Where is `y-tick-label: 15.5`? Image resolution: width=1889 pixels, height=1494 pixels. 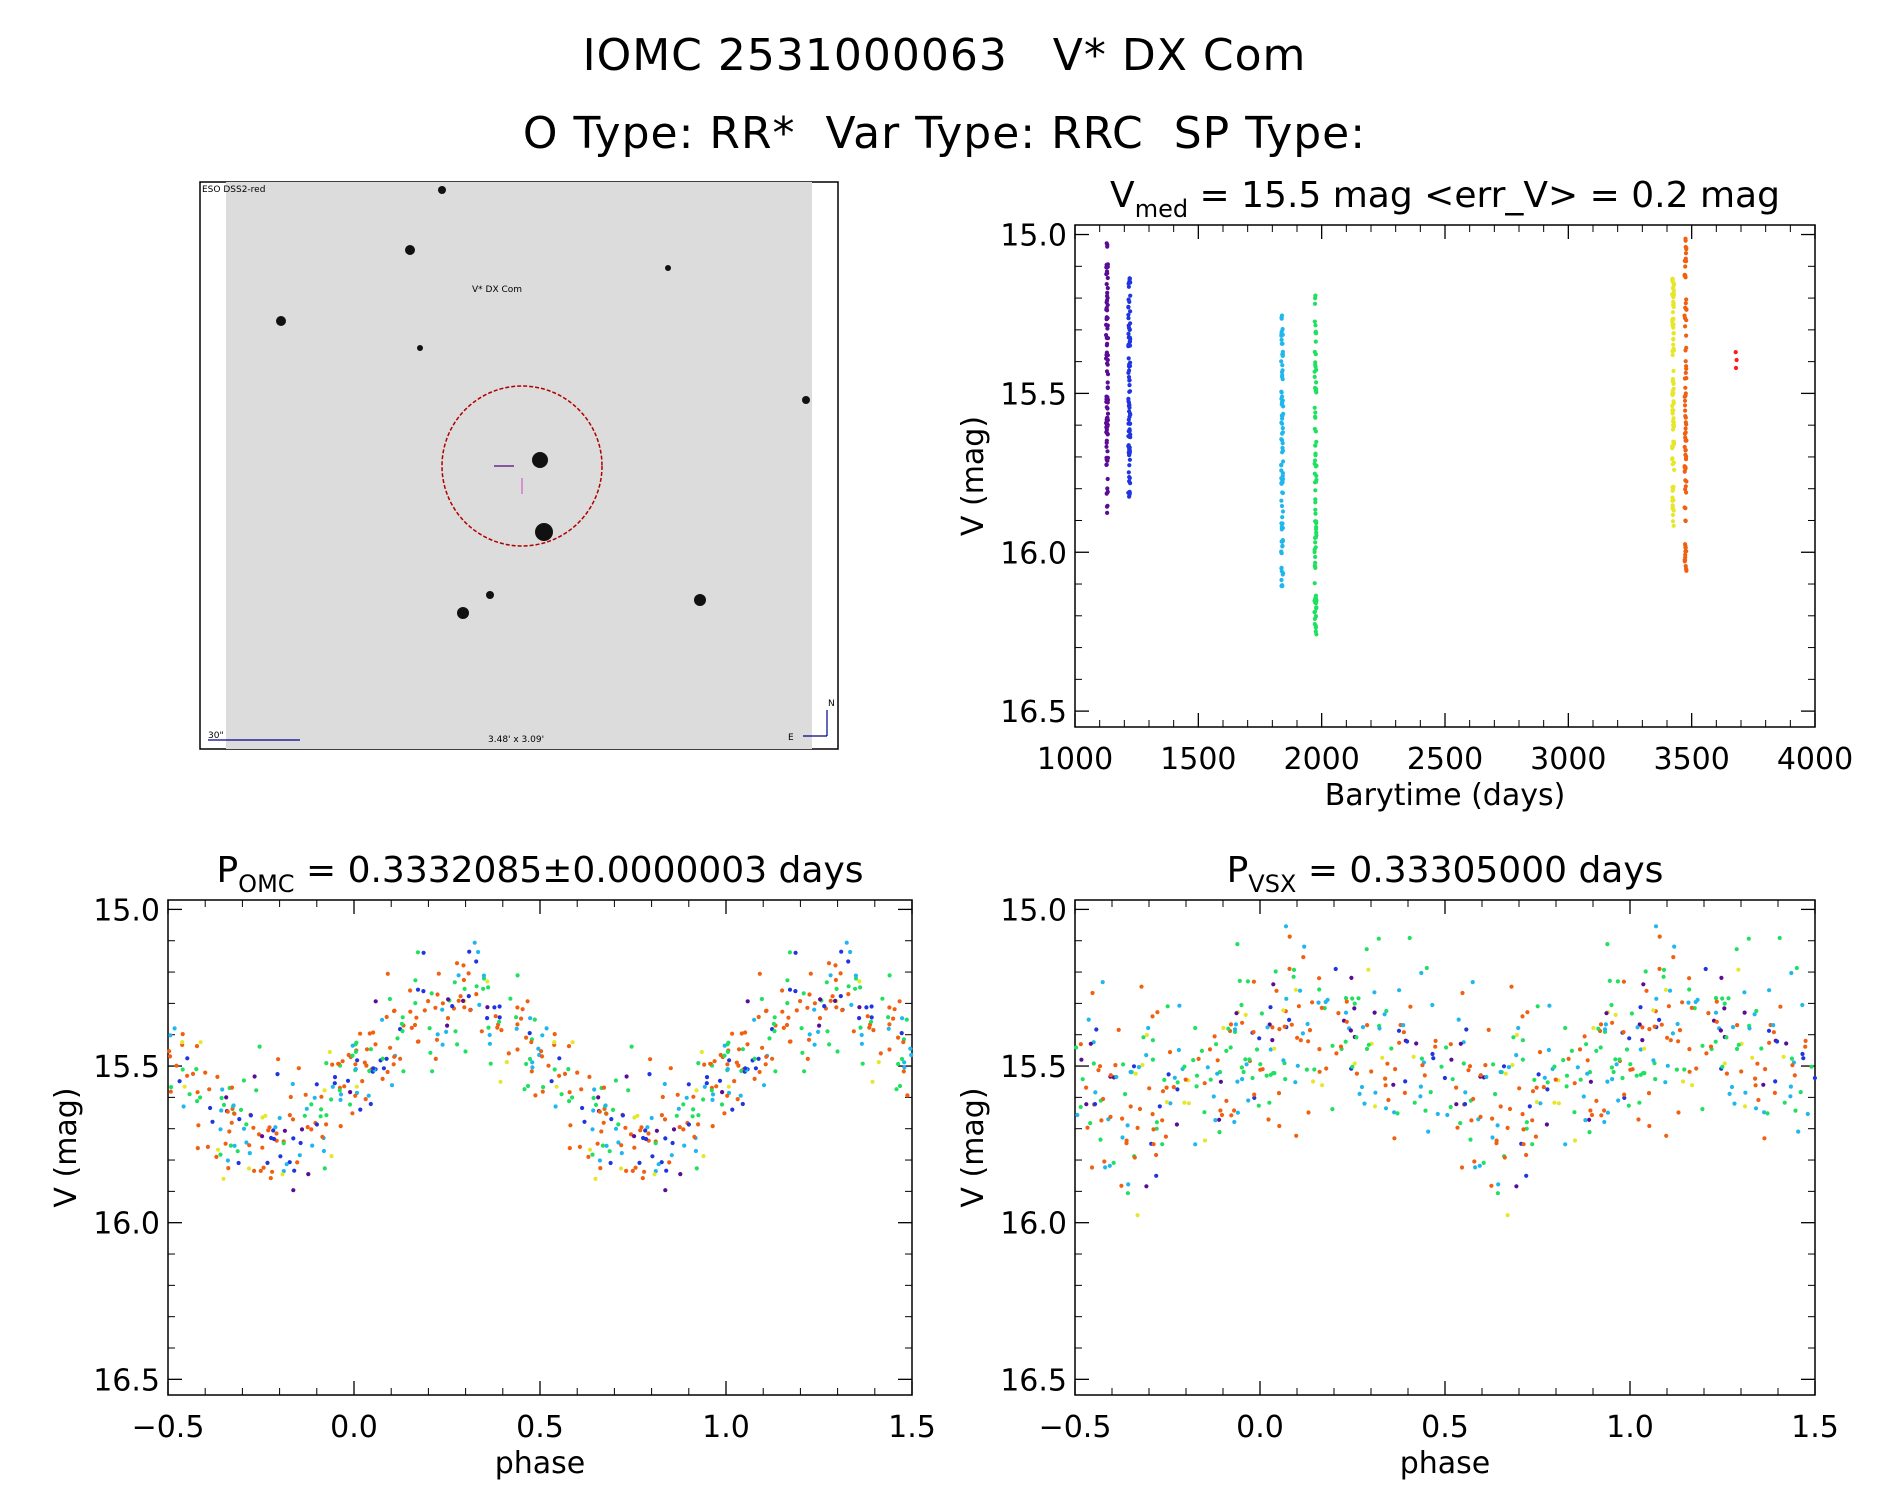
y-tick-label: 15.5 is located at coordinates (1033, 394).